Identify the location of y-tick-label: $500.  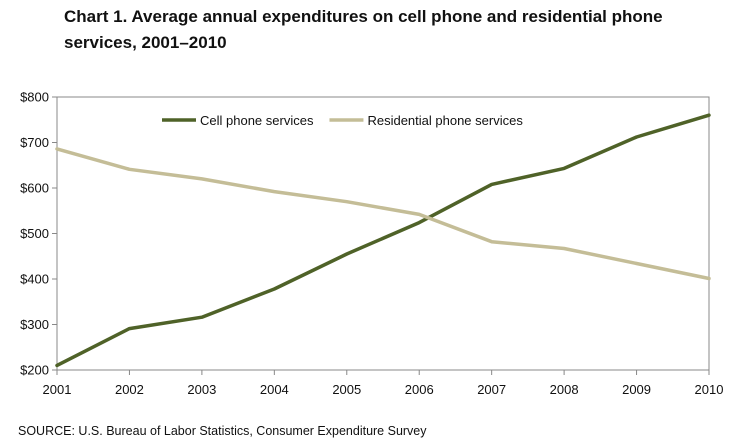
(34, 233).